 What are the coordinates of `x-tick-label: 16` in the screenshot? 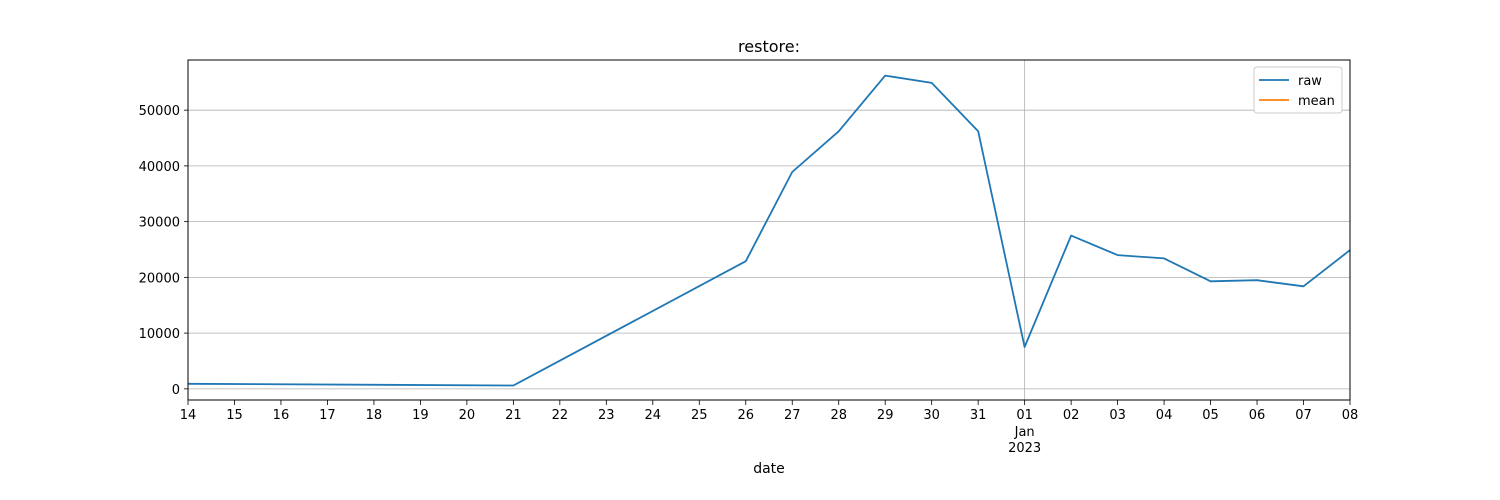 It's located at (281, 415).